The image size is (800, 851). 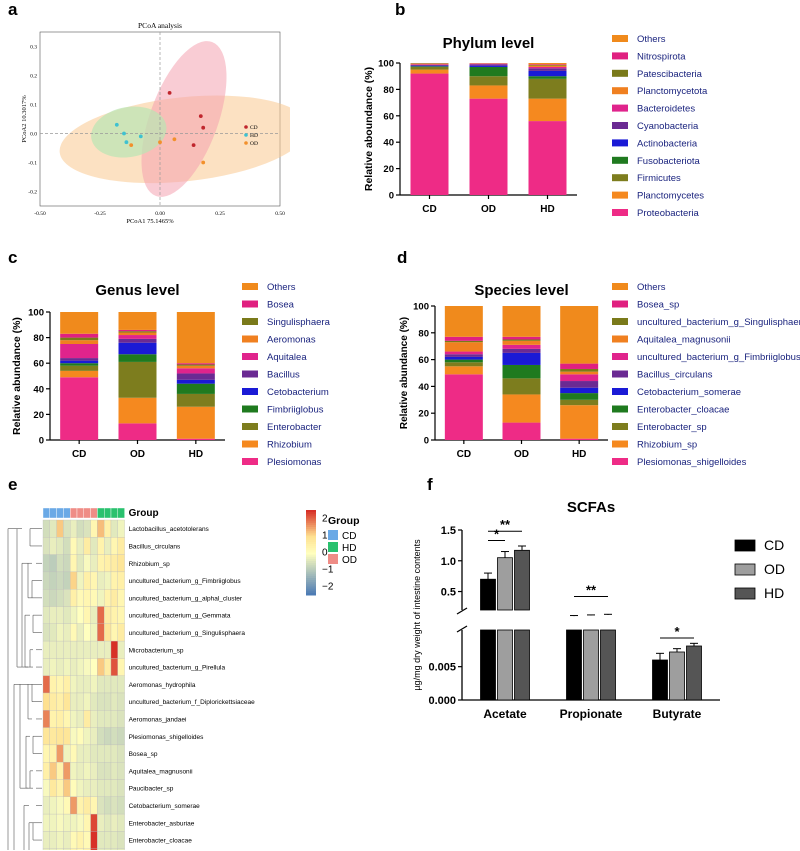 What do you see at coordinates (677, 631) in the screenshot?
I see `significance-label: *` at bounding box center [677, 631].